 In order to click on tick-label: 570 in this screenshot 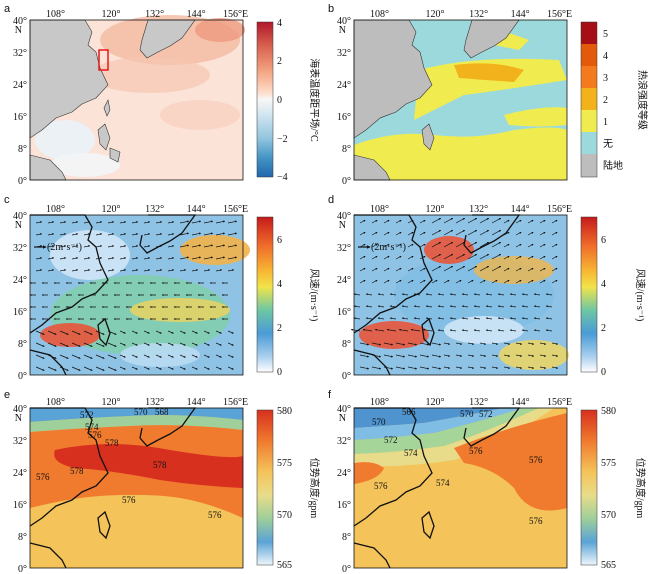, I will do `click(608, 515)`.